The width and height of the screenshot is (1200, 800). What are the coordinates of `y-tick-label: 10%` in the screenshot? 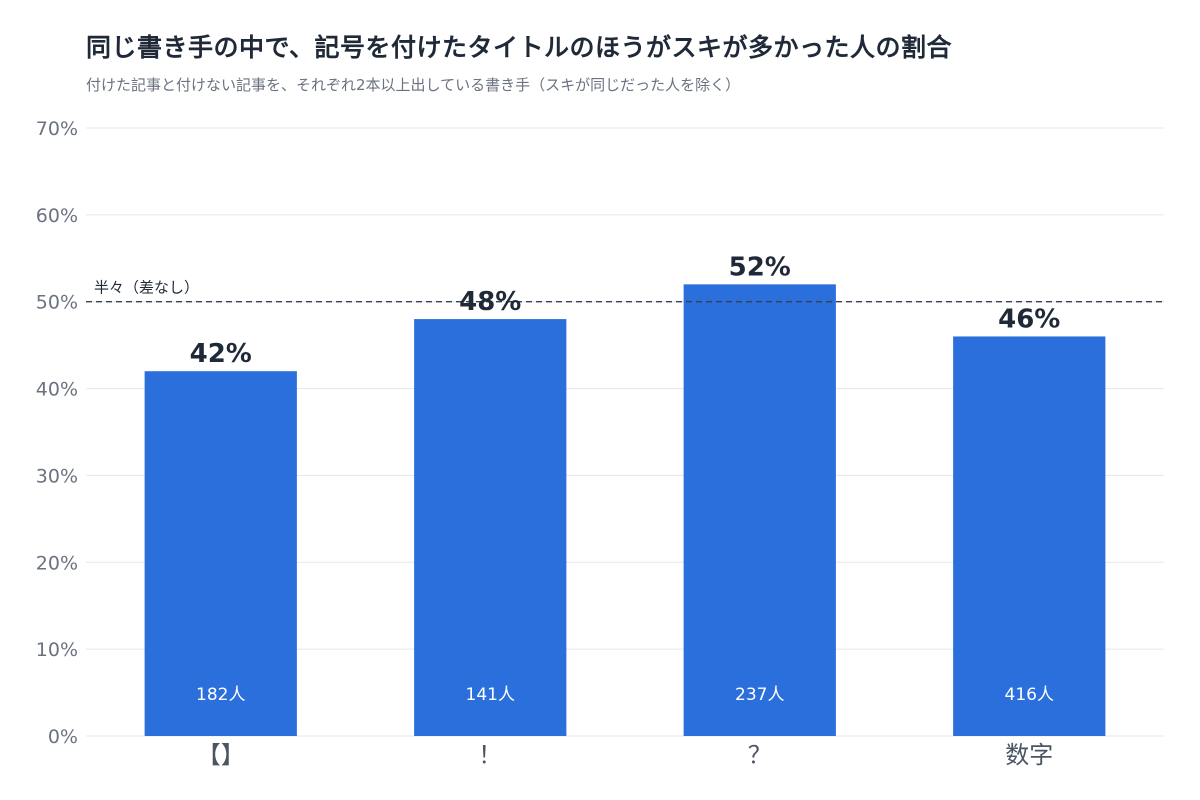 It's located at (57, 650).